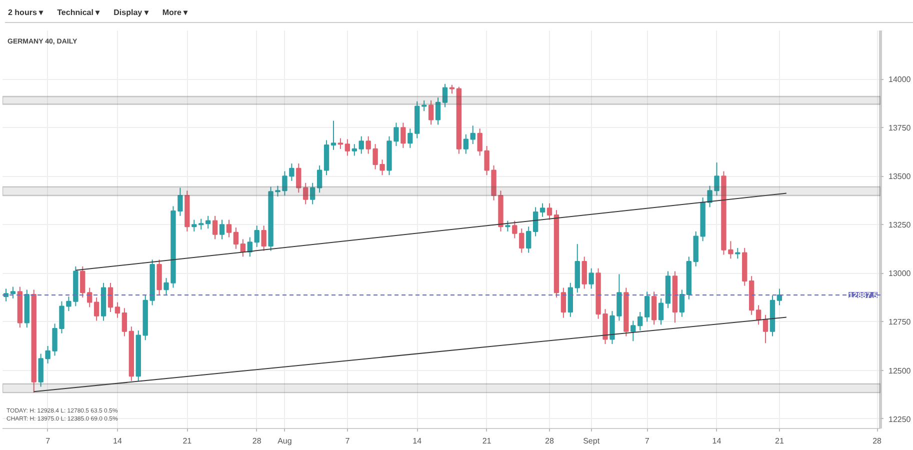 This screenshot has height=450, width=913. What do you see at coordinates (78, 12) in the screenshot?
I see `text: Technical ▾` at bounding box center [78, 12].